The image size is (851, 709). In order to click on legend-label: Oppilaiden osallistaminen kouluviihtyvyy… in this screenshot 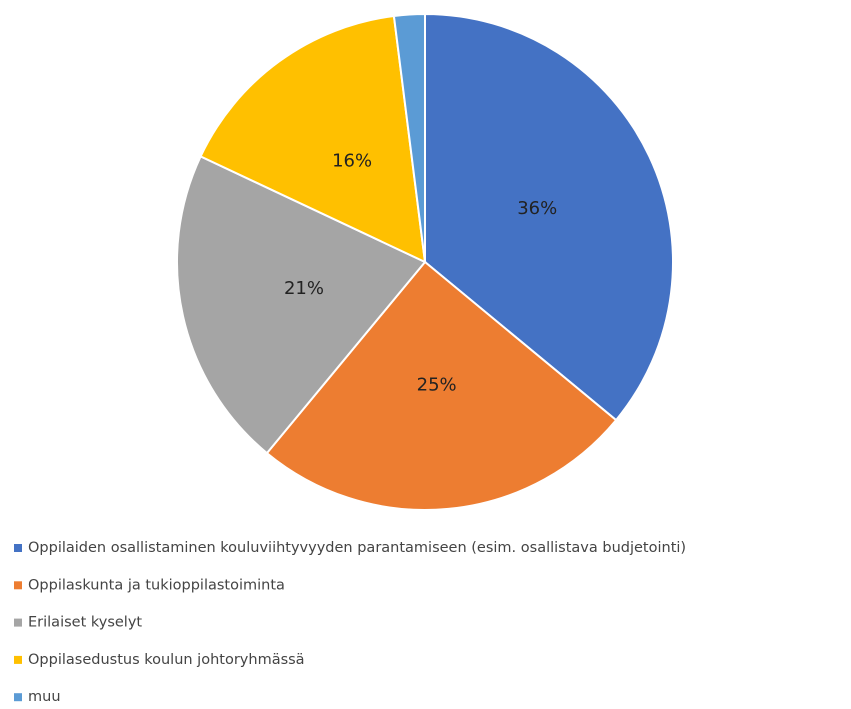, I will do `click(357, 548)`.